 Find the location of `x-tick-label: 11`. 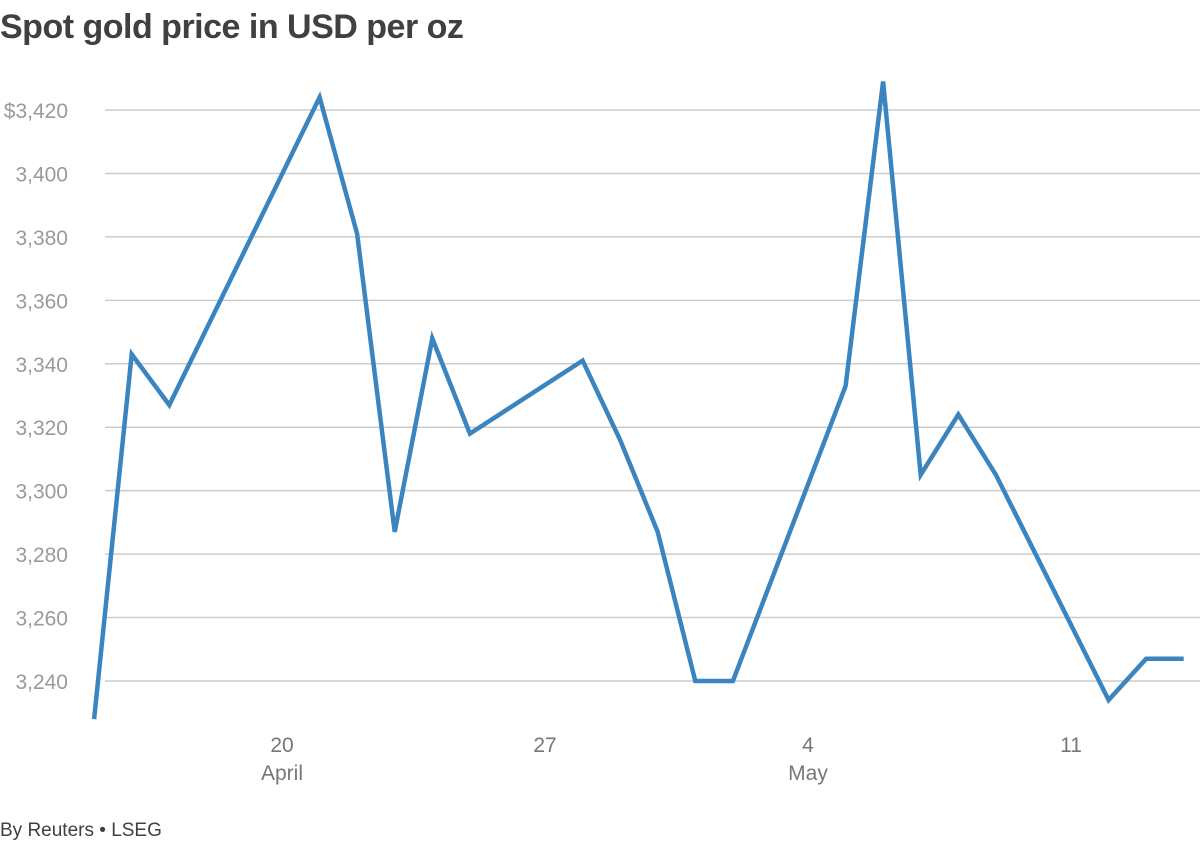

x-tick-label: 11 is located at coordinates (1071, 745).